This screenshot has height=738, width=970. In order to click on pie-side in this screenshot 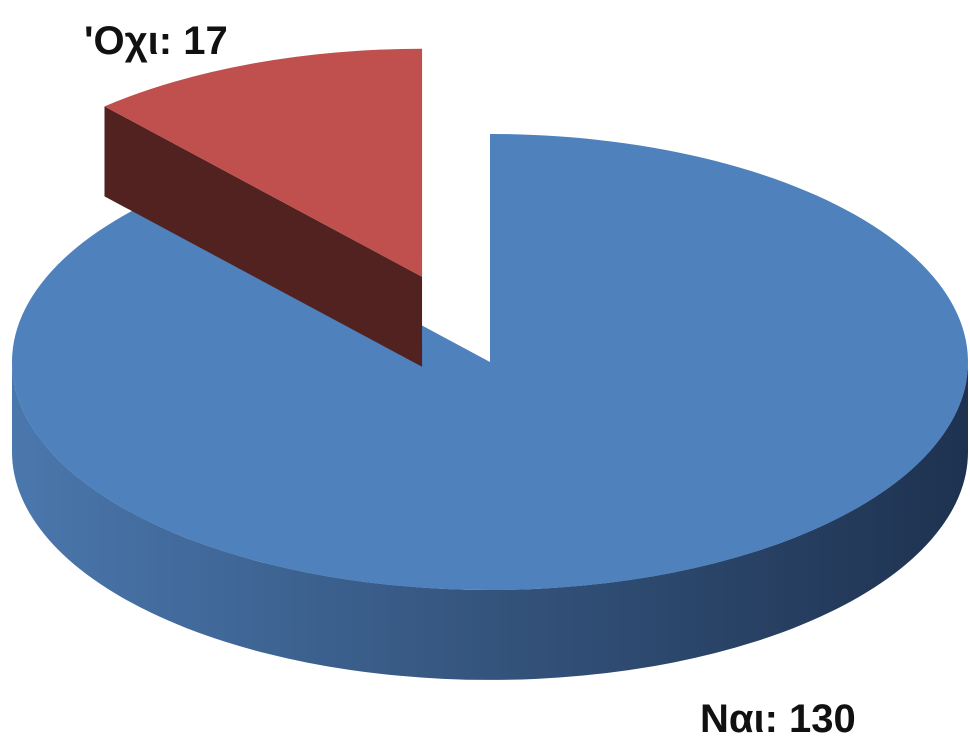, I will do `click(263, 236)`.